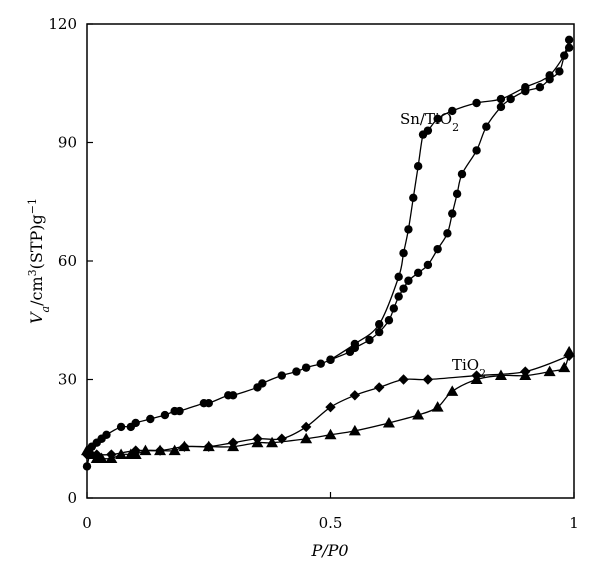 The width and height of the screenshot is (600, 584). I want to click on y-axis-label-unit2: (STP)g, so click(36, 241).